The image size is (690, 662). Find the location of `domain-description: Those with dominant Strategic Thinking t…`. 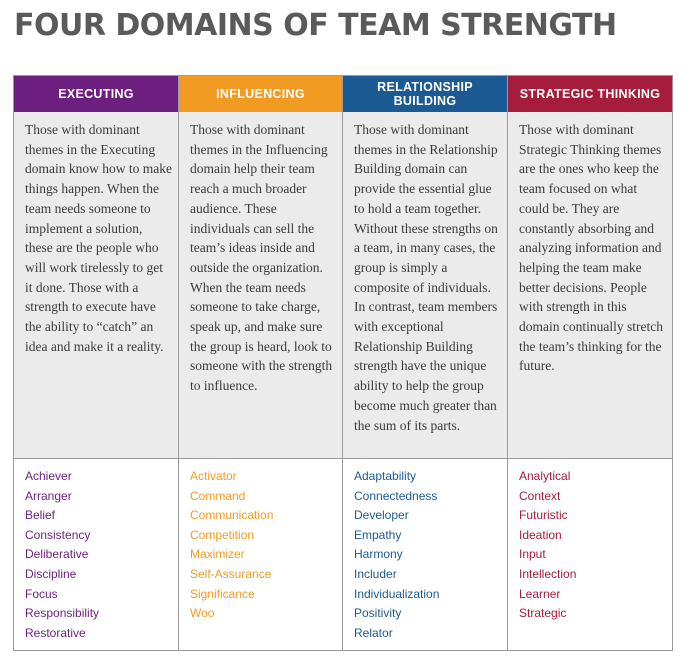

domain-description: Those with dominant Strategic Thinking t… is located at coordinates (590, 285).